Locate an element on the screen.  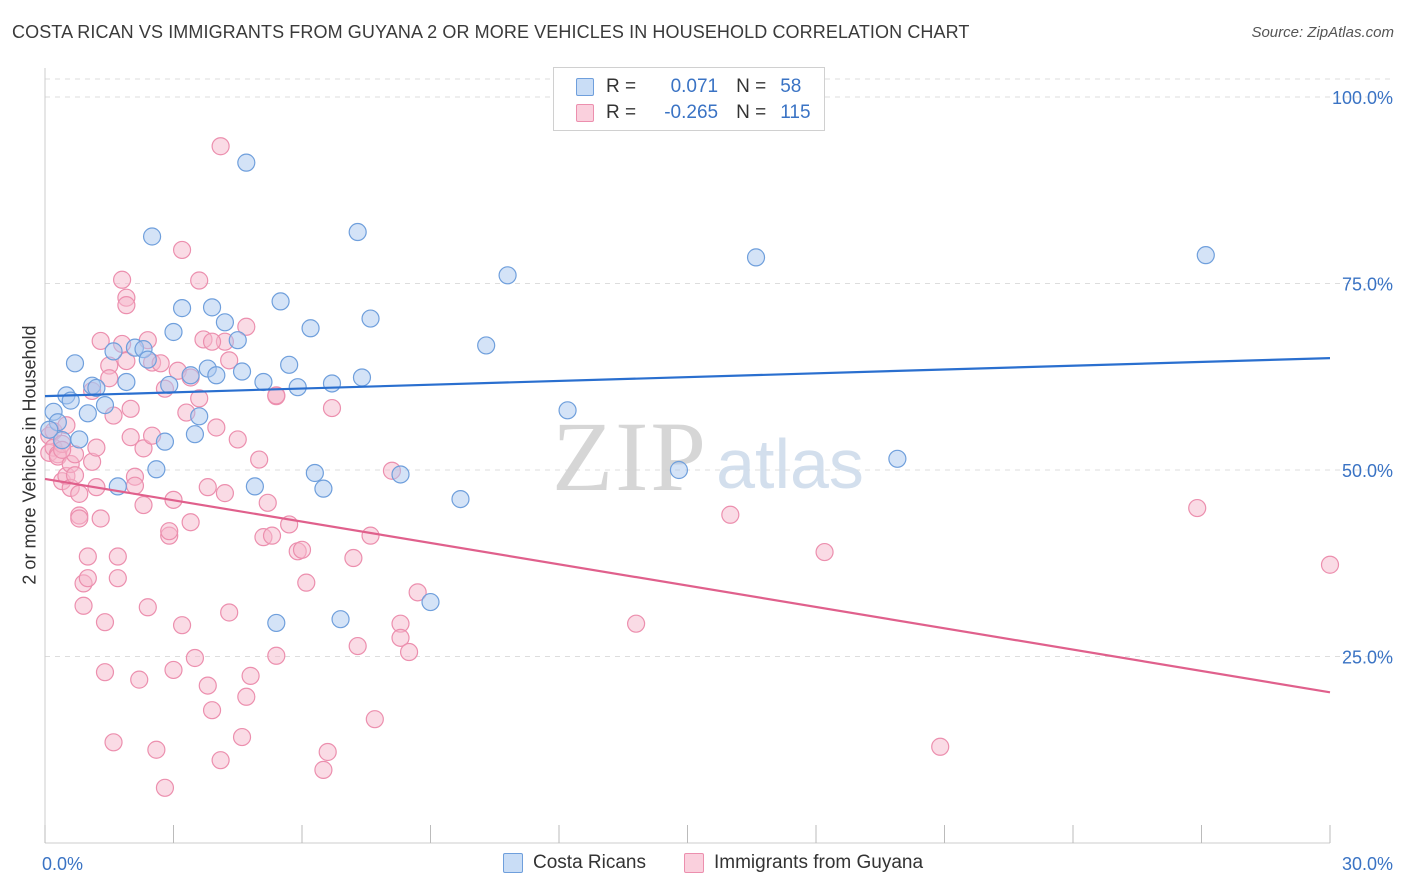
legend-r-value: 0.071 is located at coordinates (694, 86).